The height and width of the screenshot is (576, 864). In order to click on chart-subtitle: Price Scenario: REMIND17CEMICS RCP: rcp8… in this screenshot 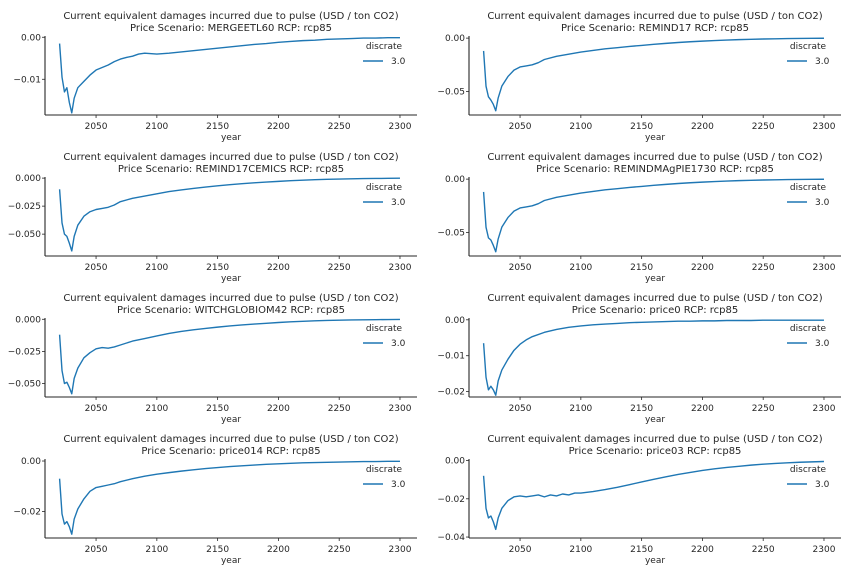, I will do `click(231, 169)`.